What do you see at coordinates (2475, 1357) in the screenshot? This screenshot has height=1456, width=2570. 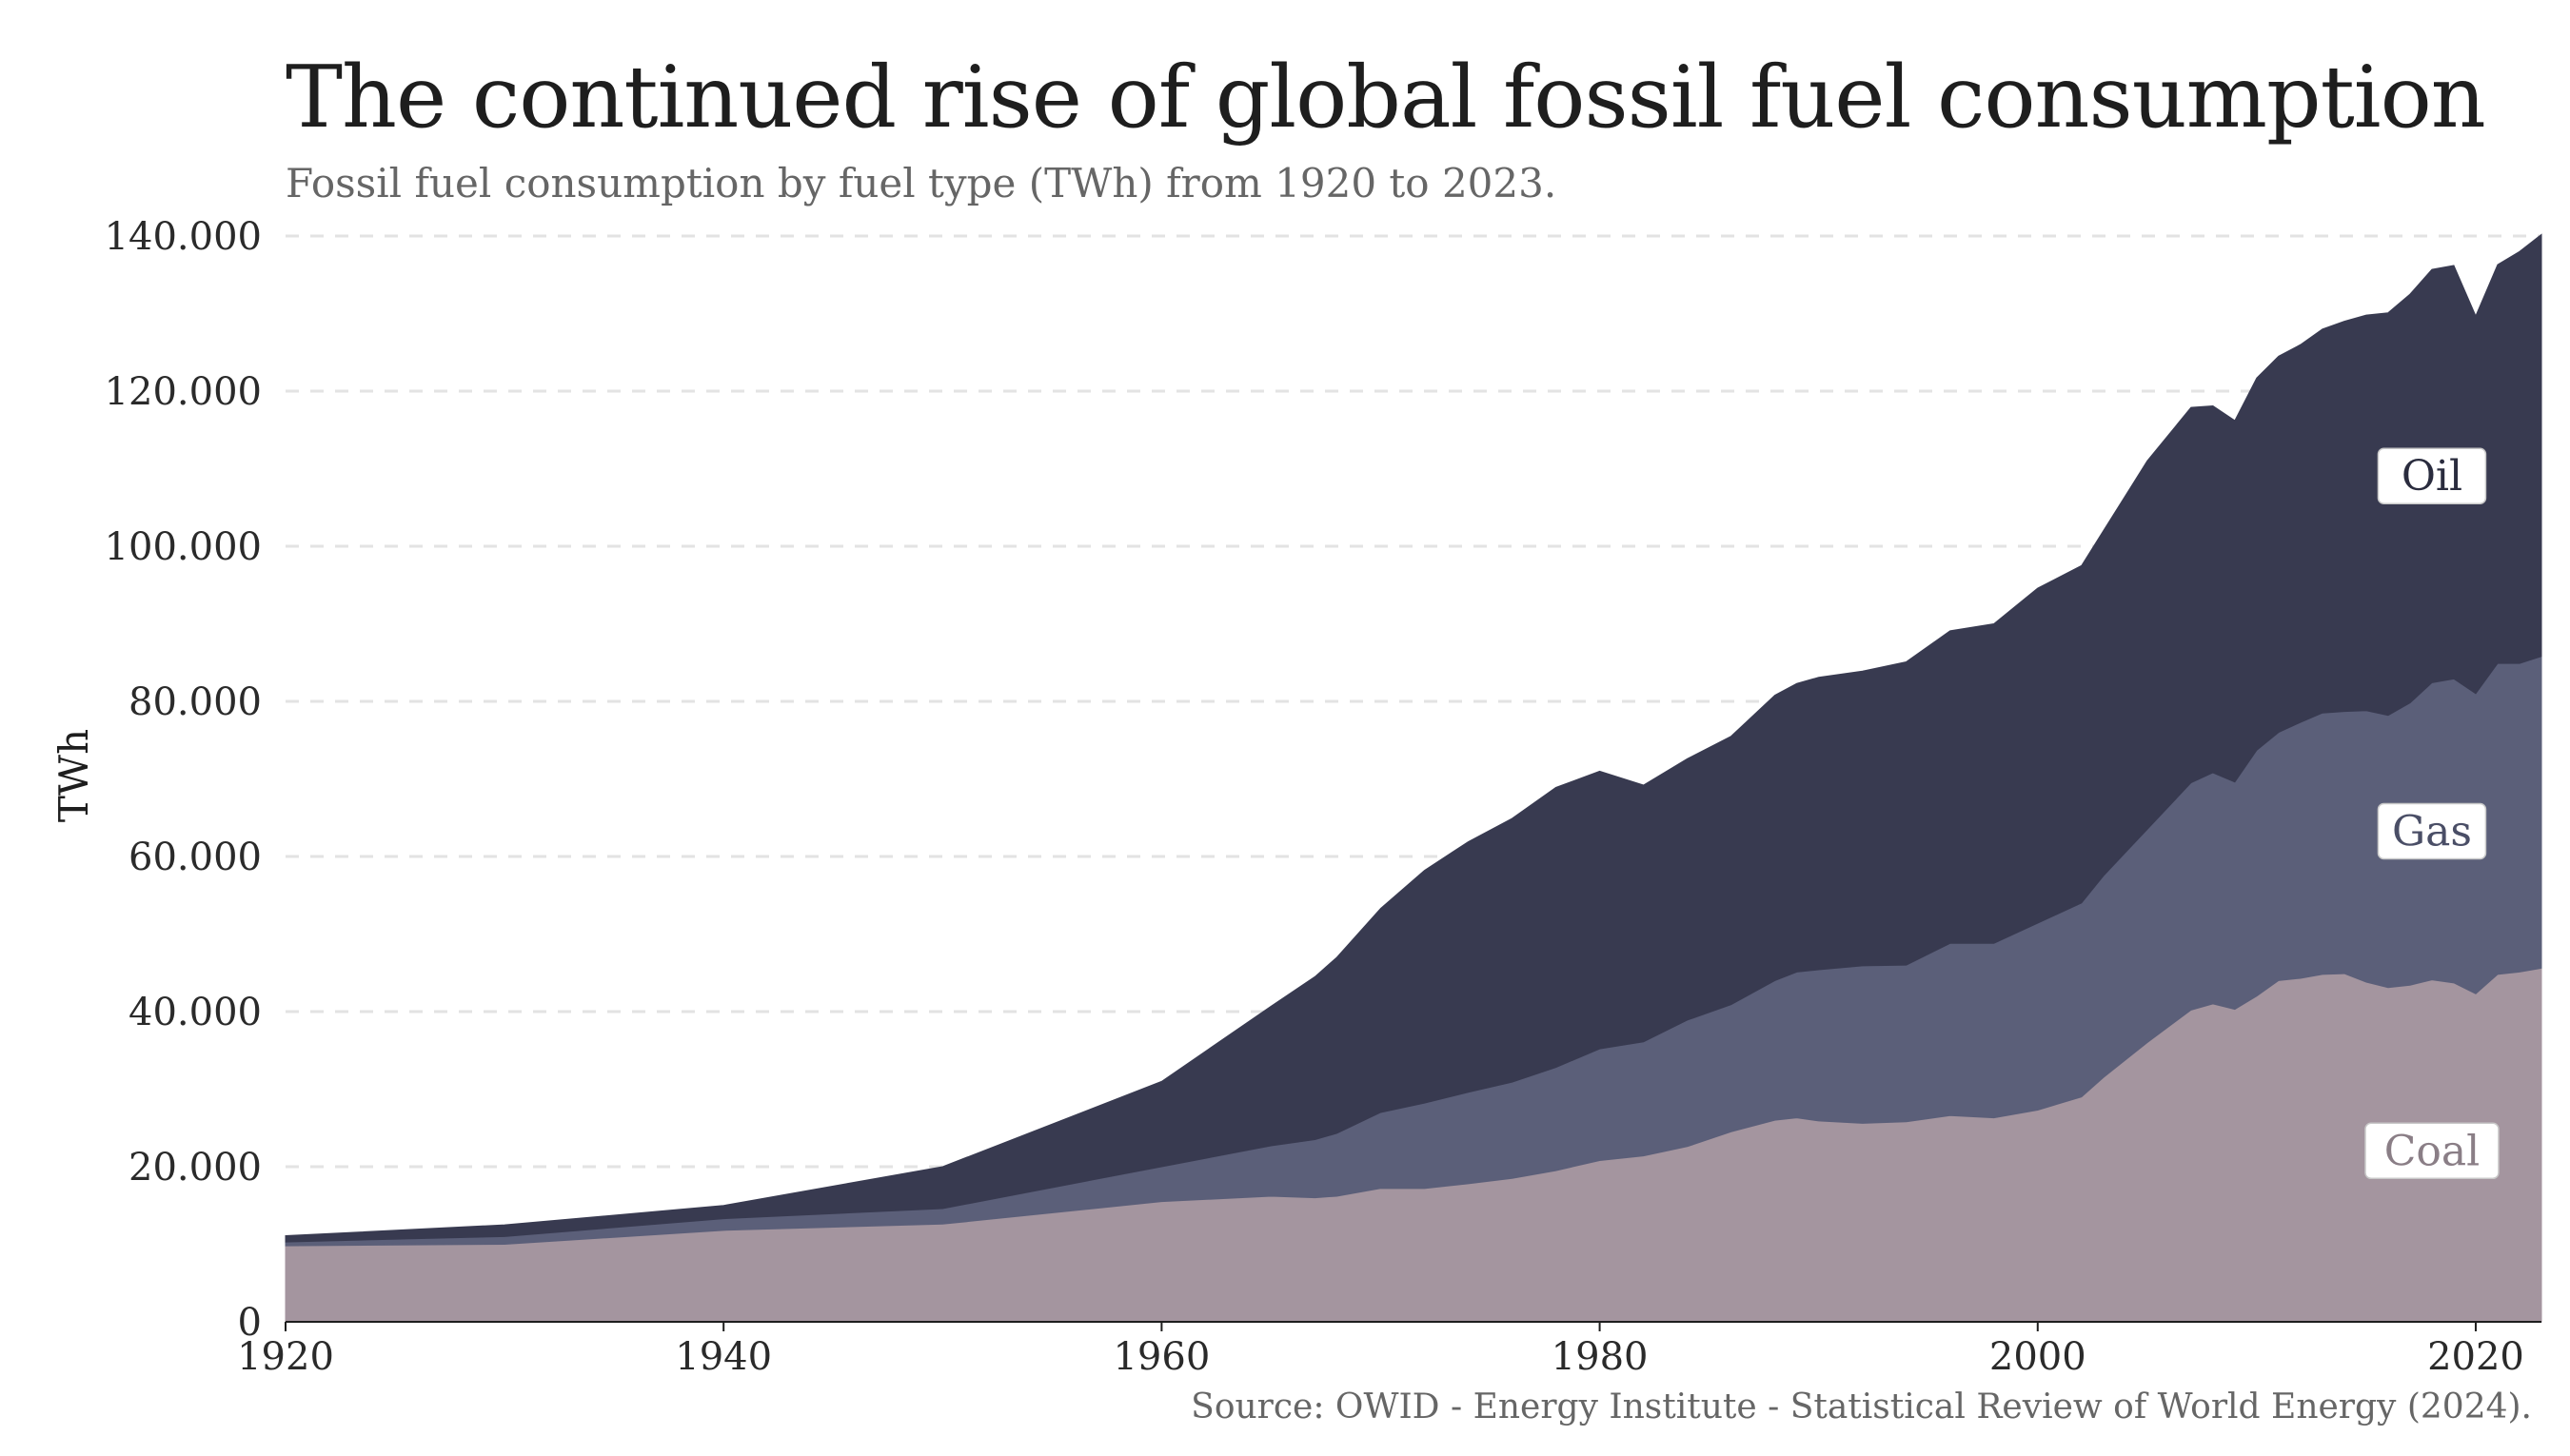 I see `x-tick-label: 2020` at bounding box center [2475, 1357].